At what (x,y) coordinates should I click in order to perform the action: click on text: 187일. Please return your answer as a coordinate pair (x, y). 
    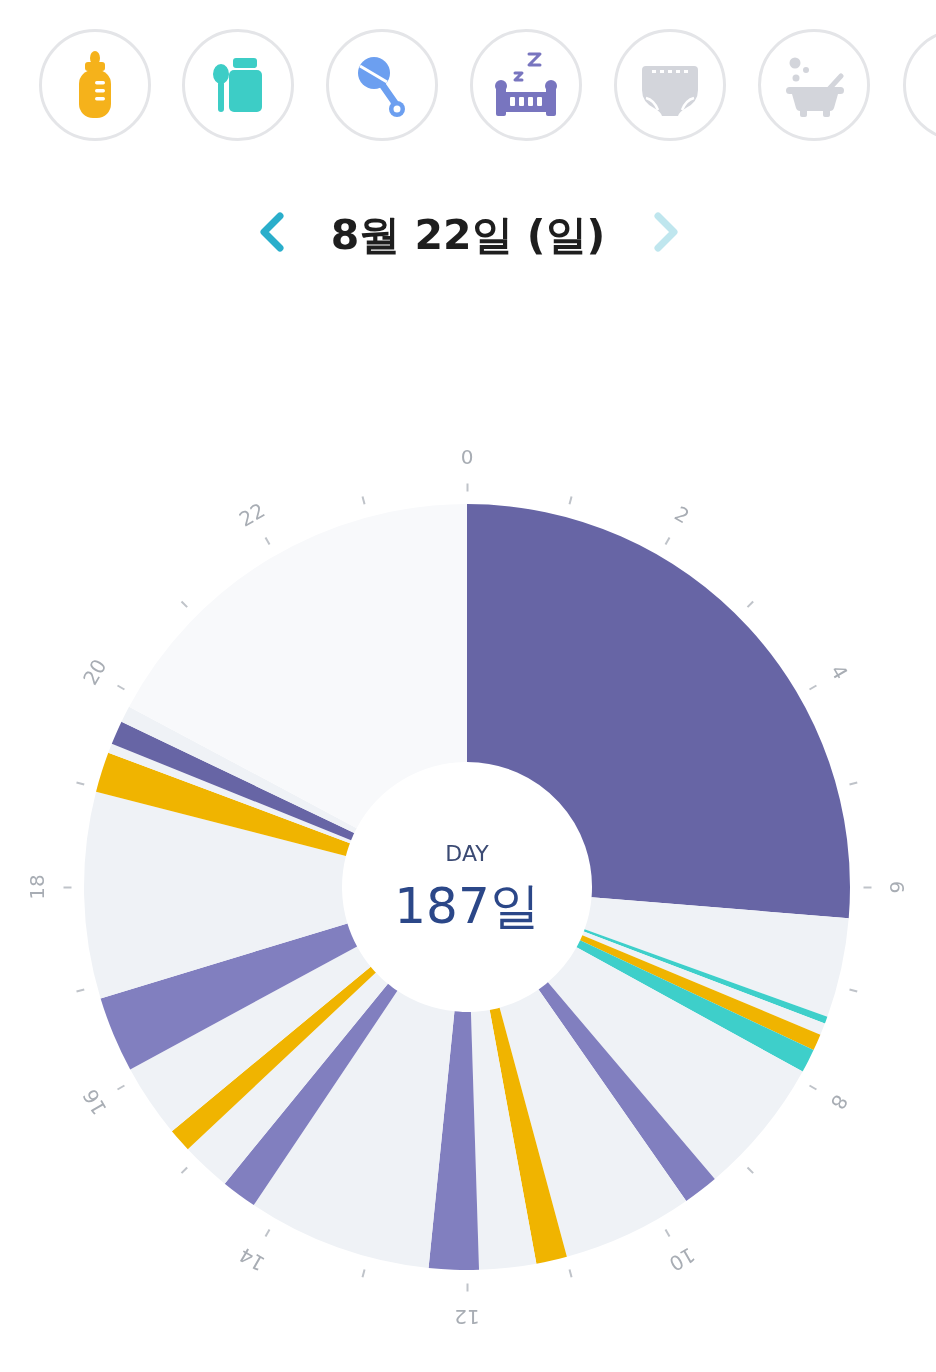
    Looking at the image, I should click on (467, 905).